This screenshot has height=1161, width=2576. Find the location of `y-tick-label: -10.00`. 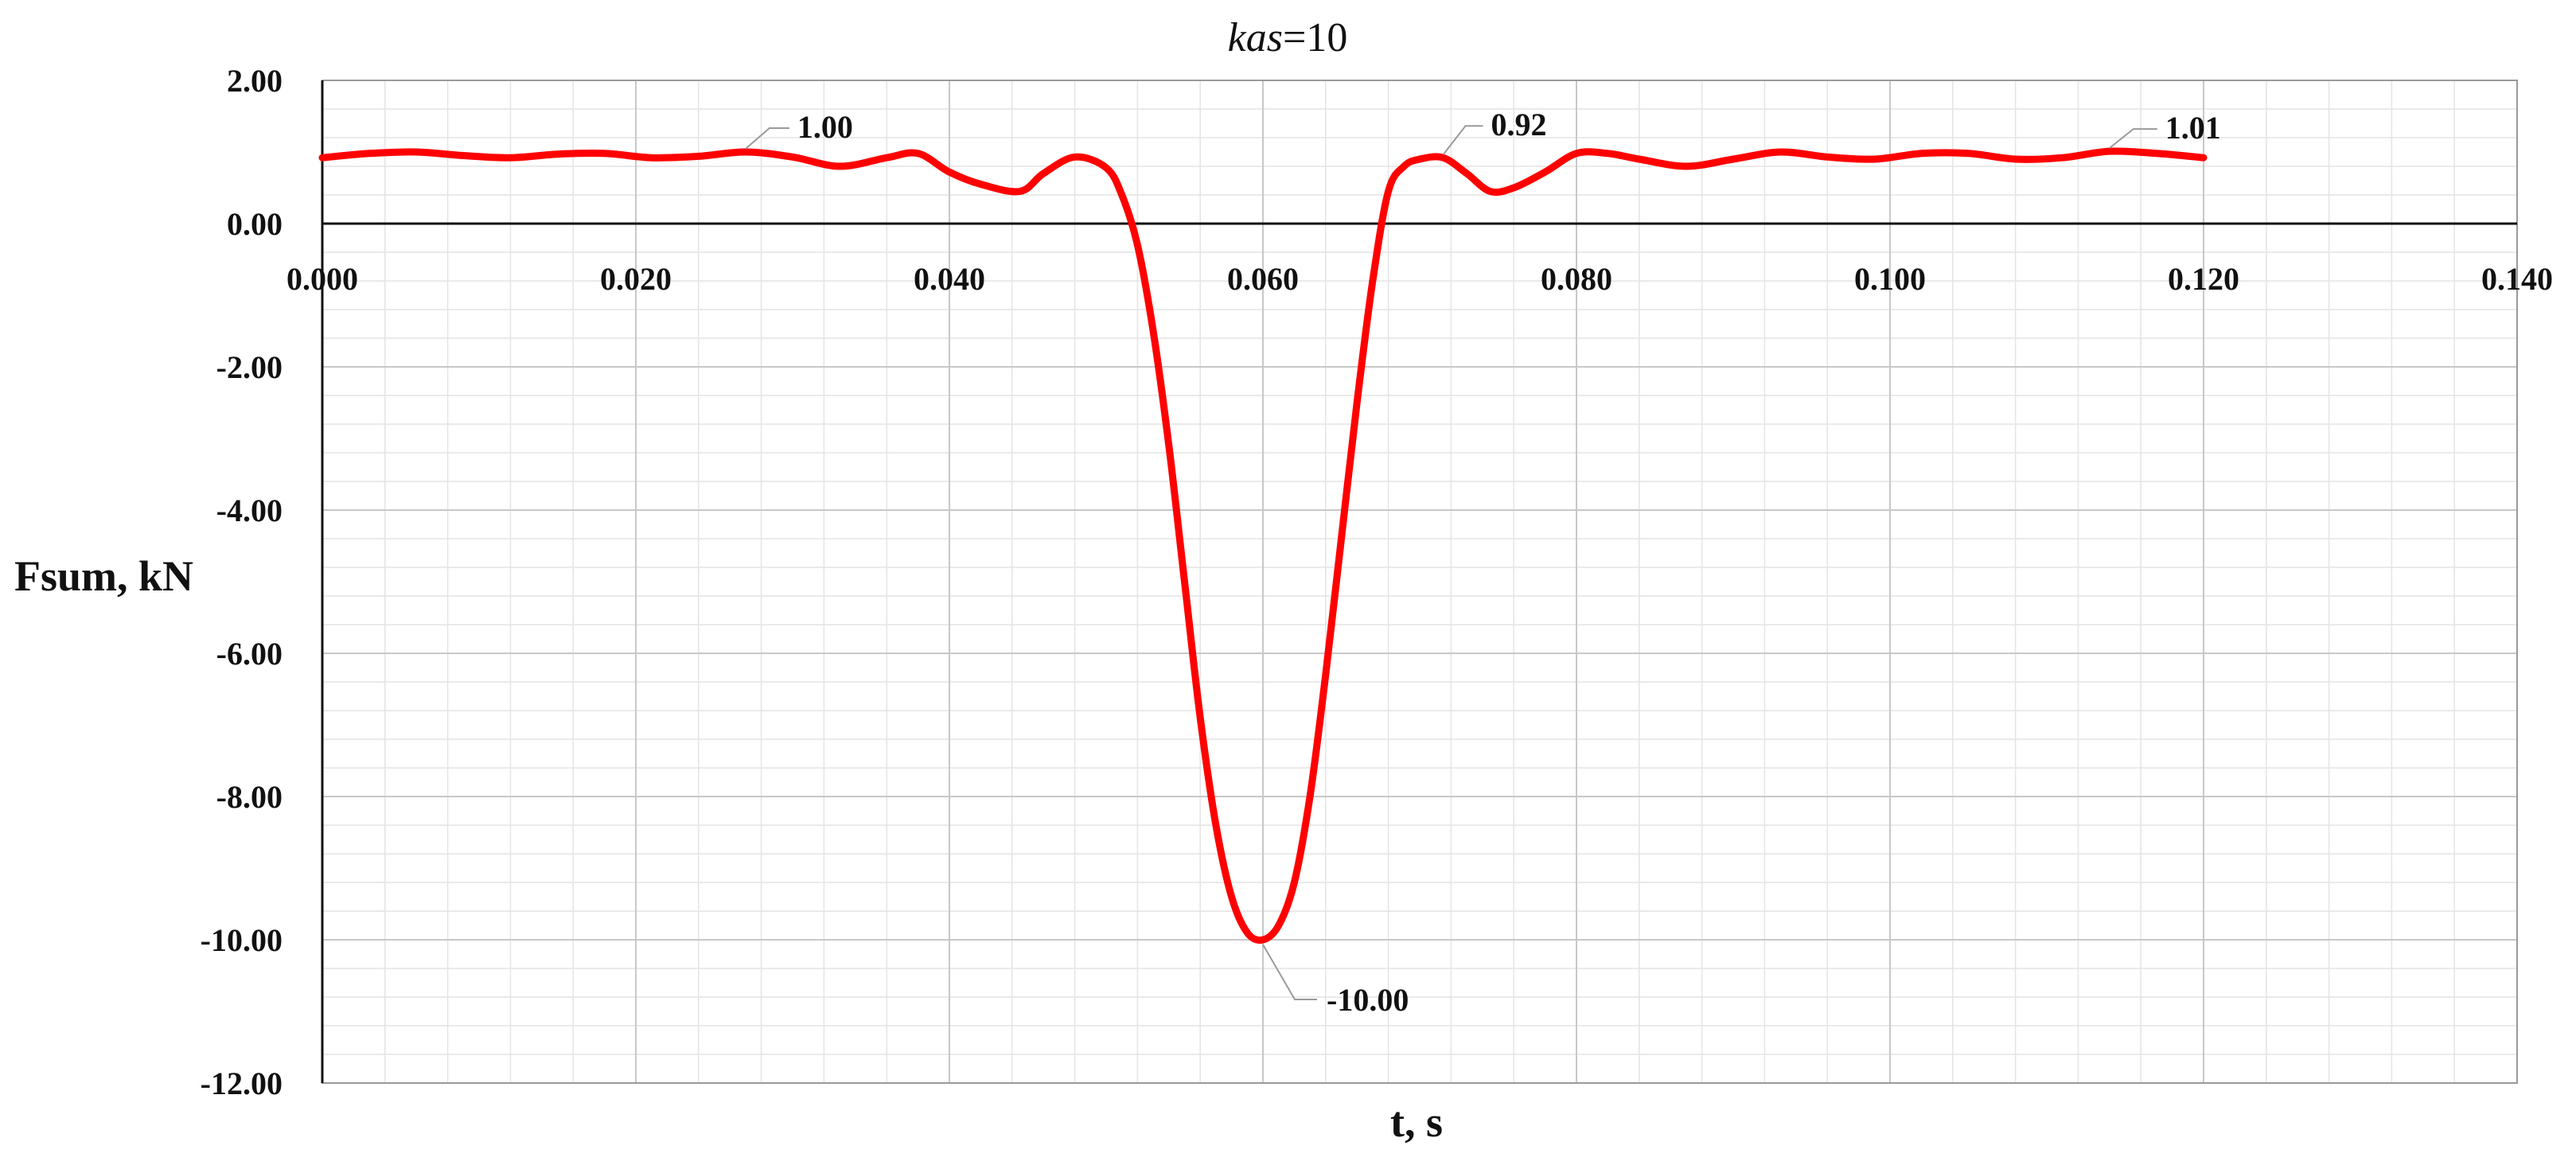

y-tick-label: -10.00 is located at coordinates (242, 940).